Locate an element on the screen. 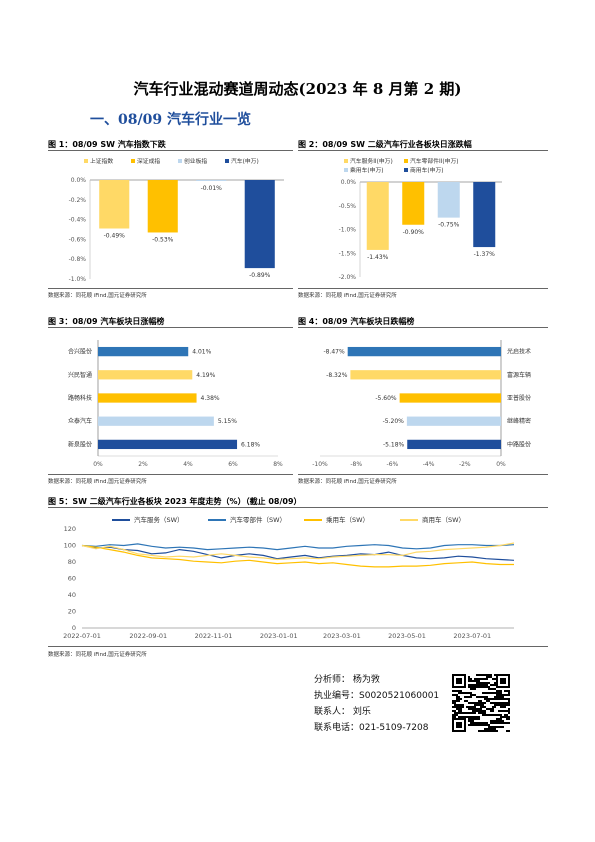 Image resolution: width=595 pixels, height=842 pixels. fig4-xtick-label: -4% is located at coordinates (429, 464).